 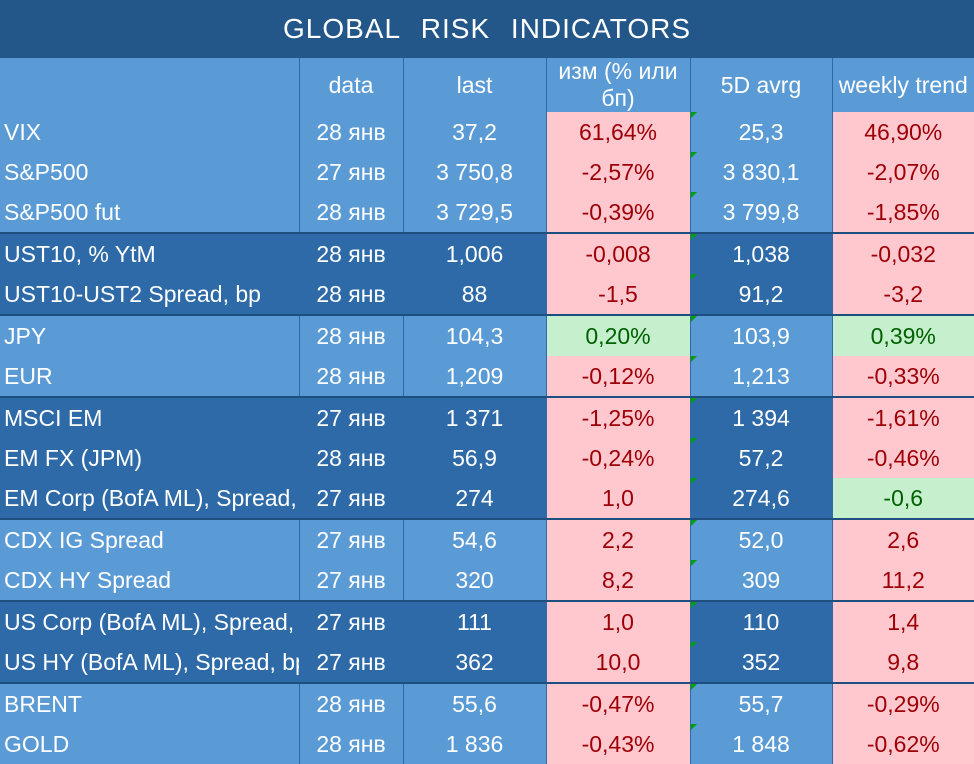 What do you see at coordinates (617, 703) in the screenshot?
I see `change-cell: -0,47%` at bounding box center [617, 703].